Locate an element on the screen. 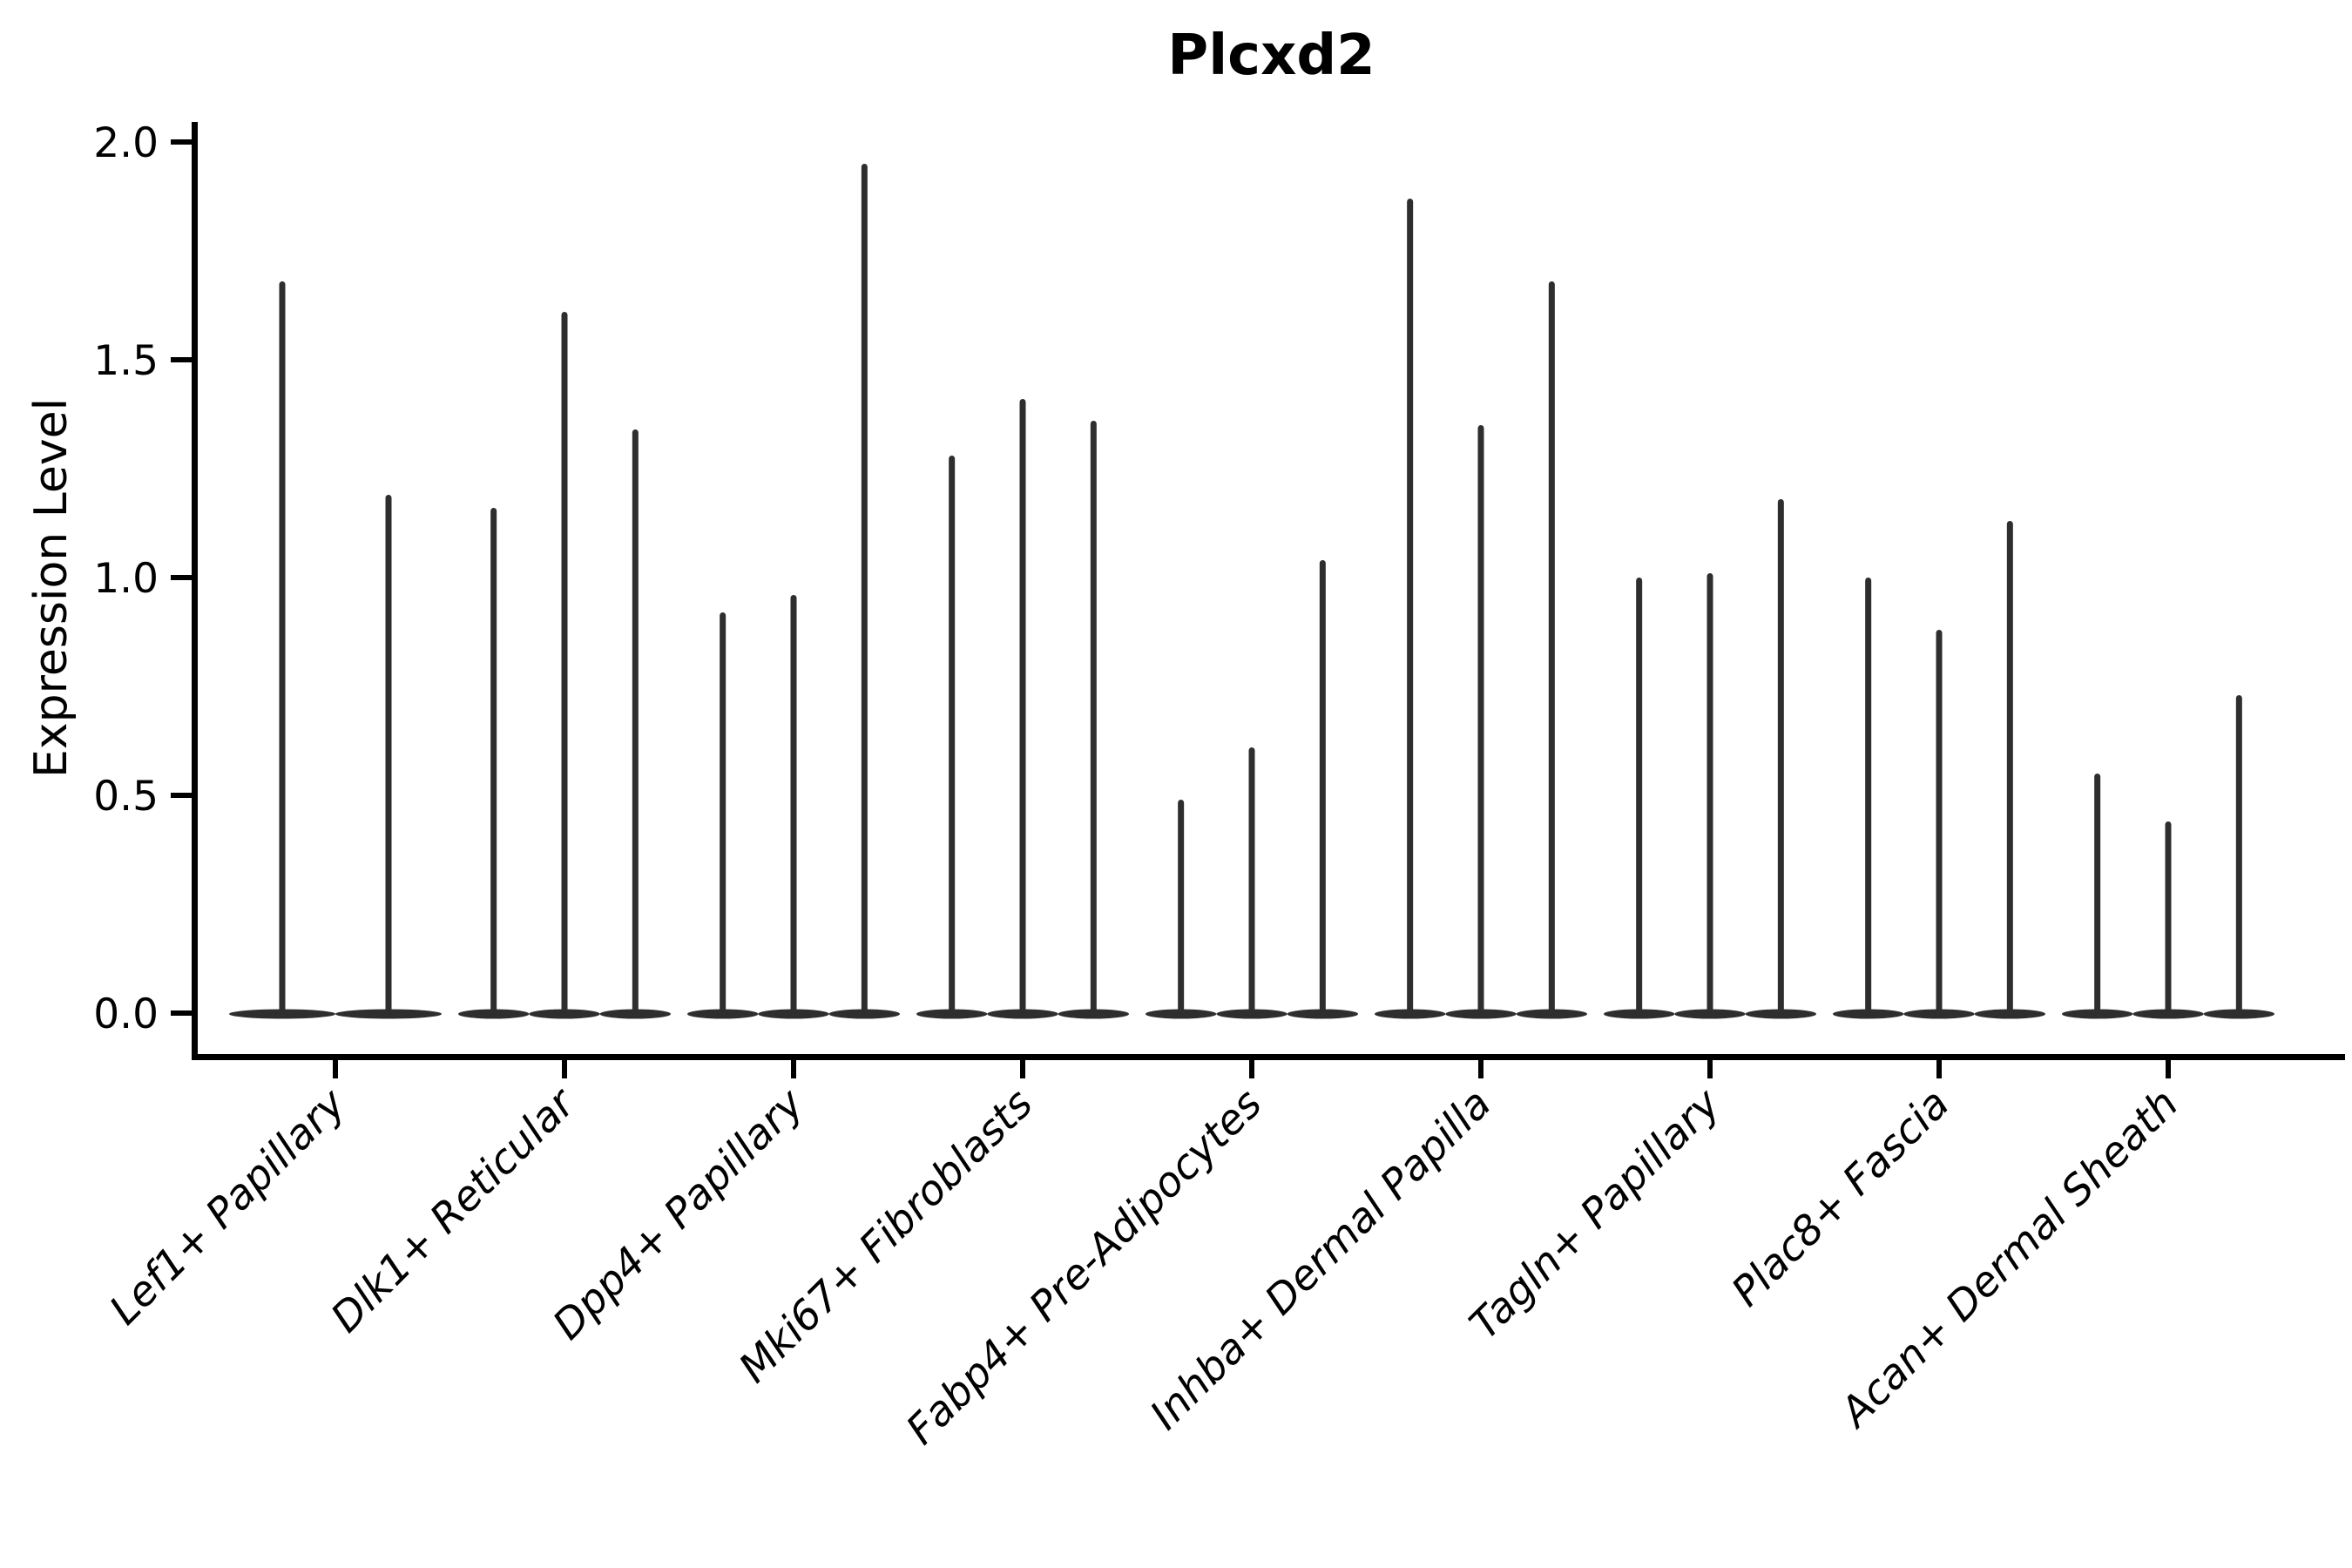 The image size is (2352, 1568). x-tick-label: Dlk1+ Reticular is located at coordinates (454, 1210).